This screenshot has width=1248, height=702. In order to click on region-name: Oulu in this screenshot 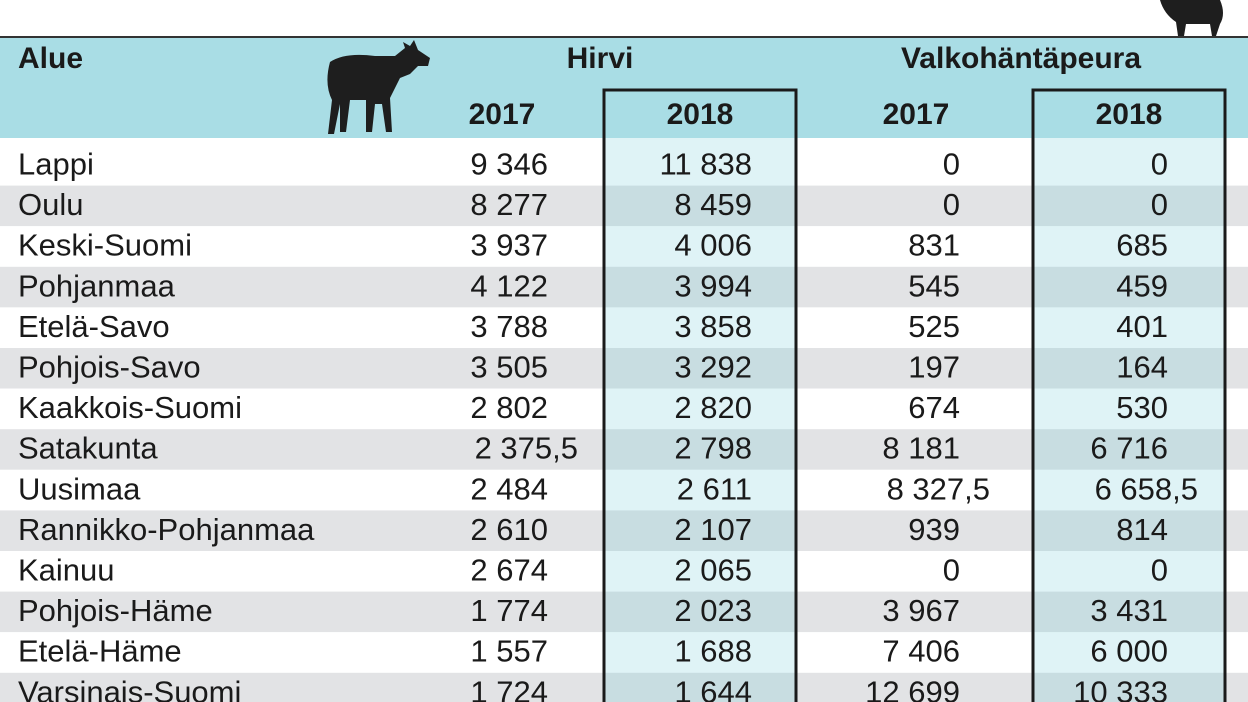, I will do `click(50, 204)`.